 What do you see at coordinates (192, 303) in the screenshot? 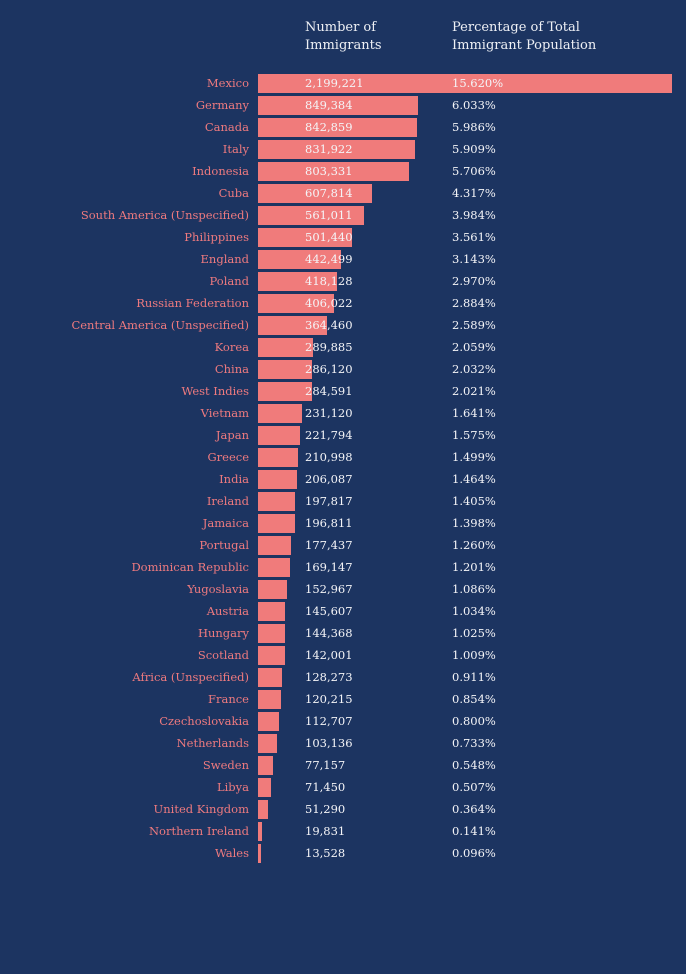
I see `category-label: Russian Federation` at bounding box center [192, 303].